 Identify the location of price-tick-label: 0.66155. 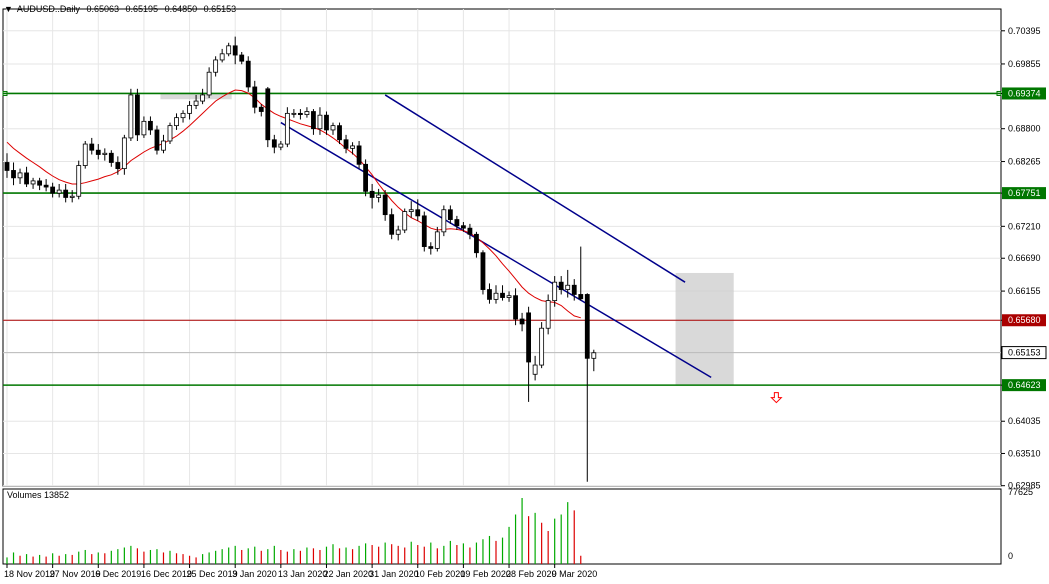
(1024, 291).